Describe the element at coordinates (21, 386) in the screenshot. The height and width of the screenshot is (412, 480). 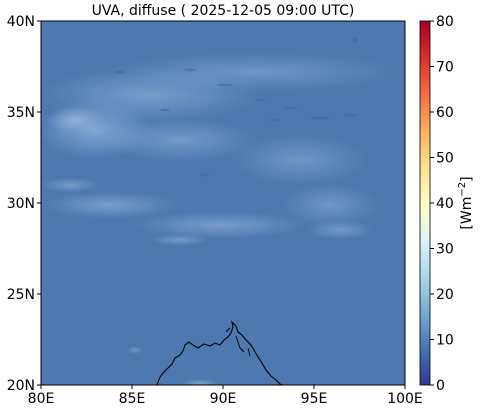
I see `y-tick-label: 20N` at that location.